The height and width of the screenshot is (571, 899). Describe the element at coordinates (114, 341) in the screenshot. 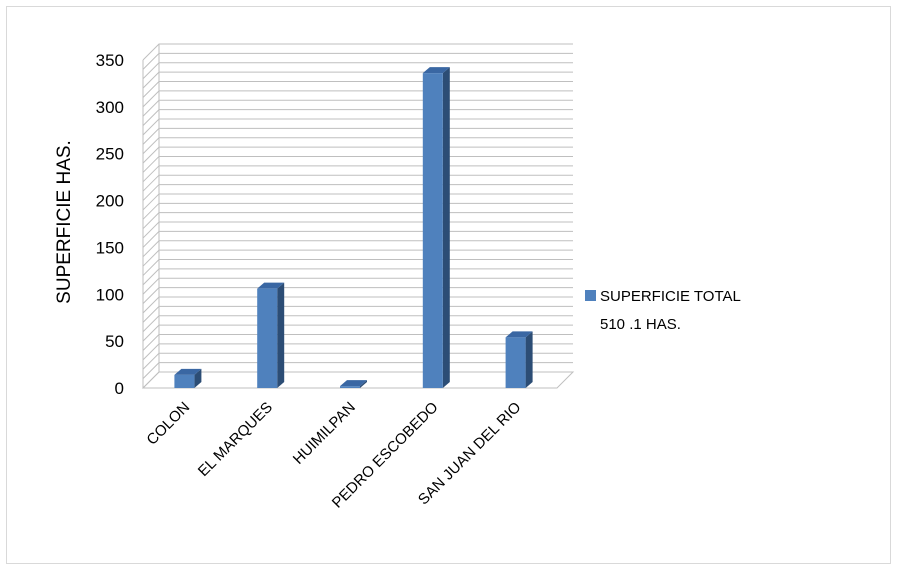

I see `y-tick-label: 50` at that location.